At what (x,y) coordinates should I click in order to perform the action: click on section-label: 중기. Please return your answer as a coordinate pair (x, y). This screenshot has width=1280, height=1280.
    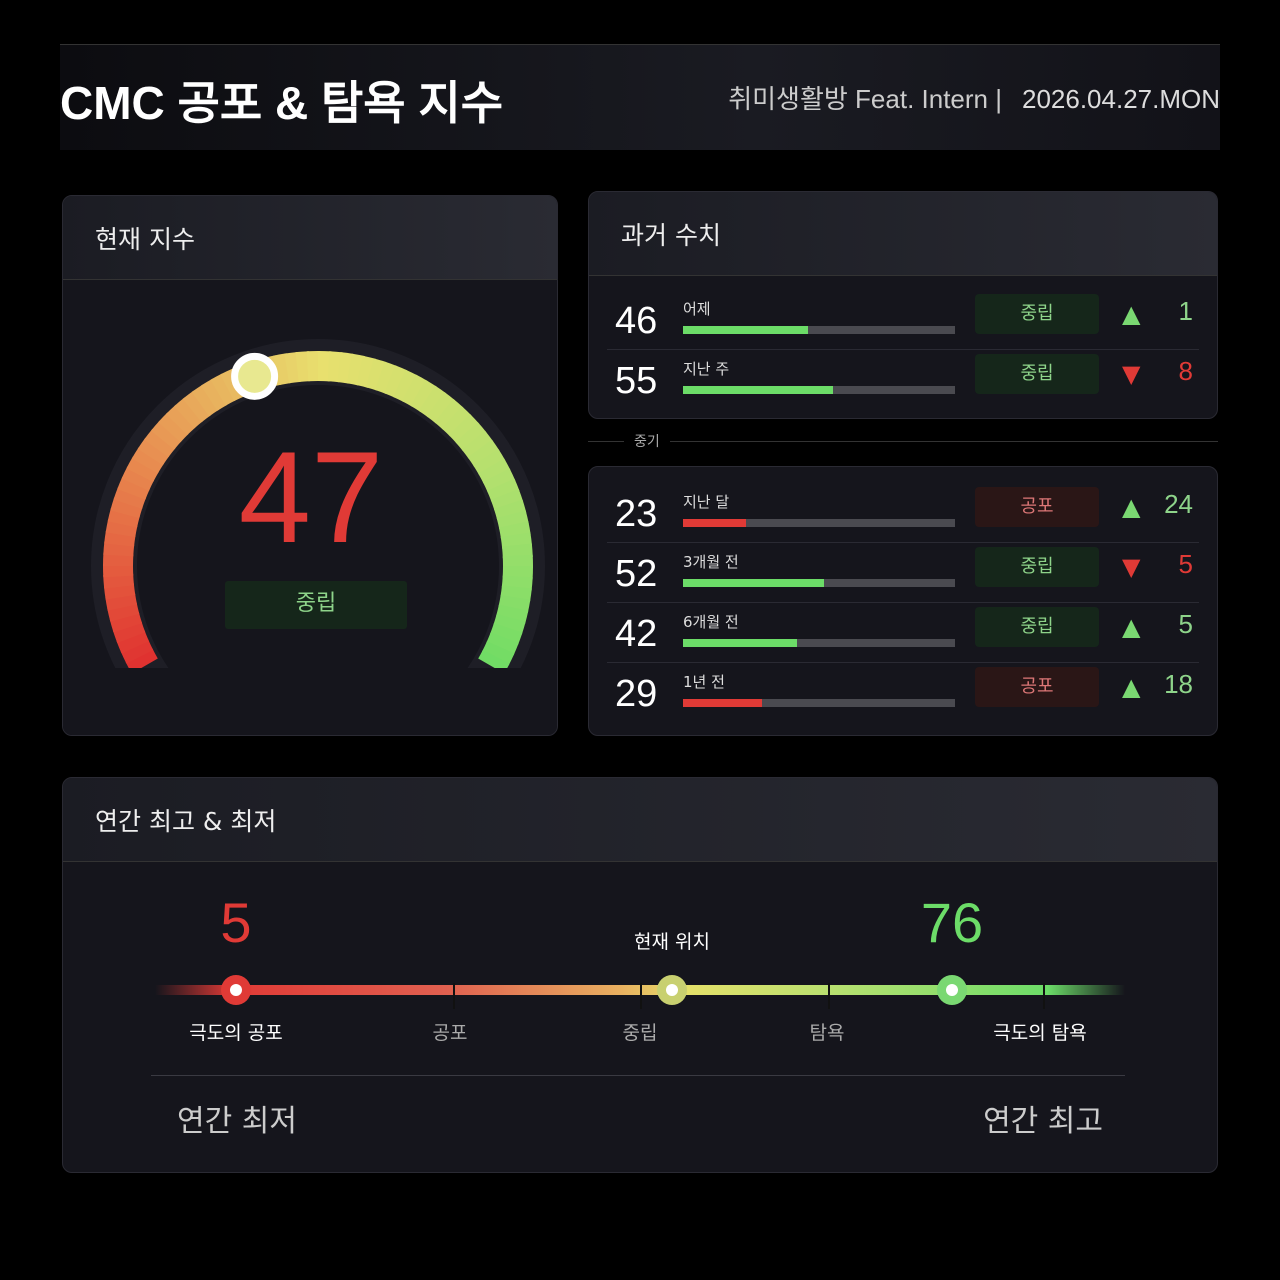
    Looking at the image, I should click on (647, 441).